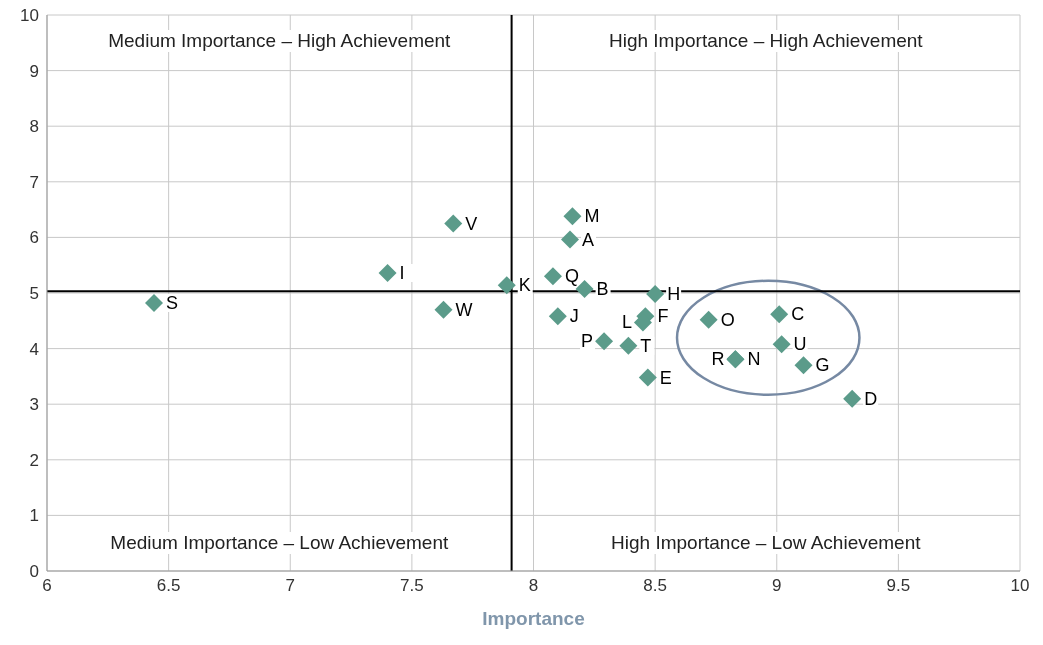  What do you see at coordinates (718, 359) in the screenshot?
I see `series-label: R` at bounding box center [718, 359].